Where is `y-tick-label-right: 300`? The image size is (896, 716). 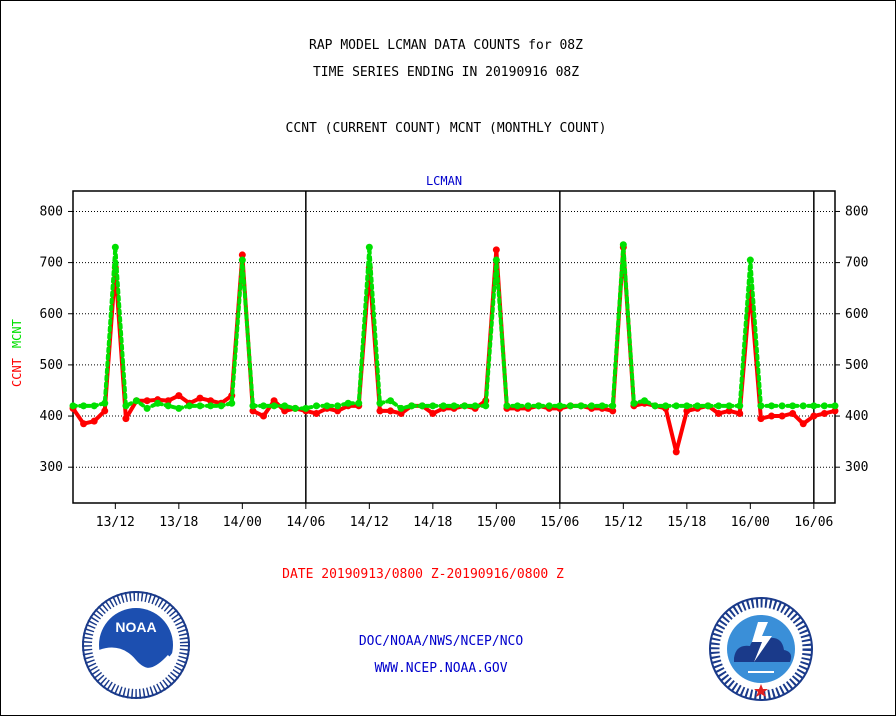 y-tick-label-right: 300 is located at coordinates (856, 467).